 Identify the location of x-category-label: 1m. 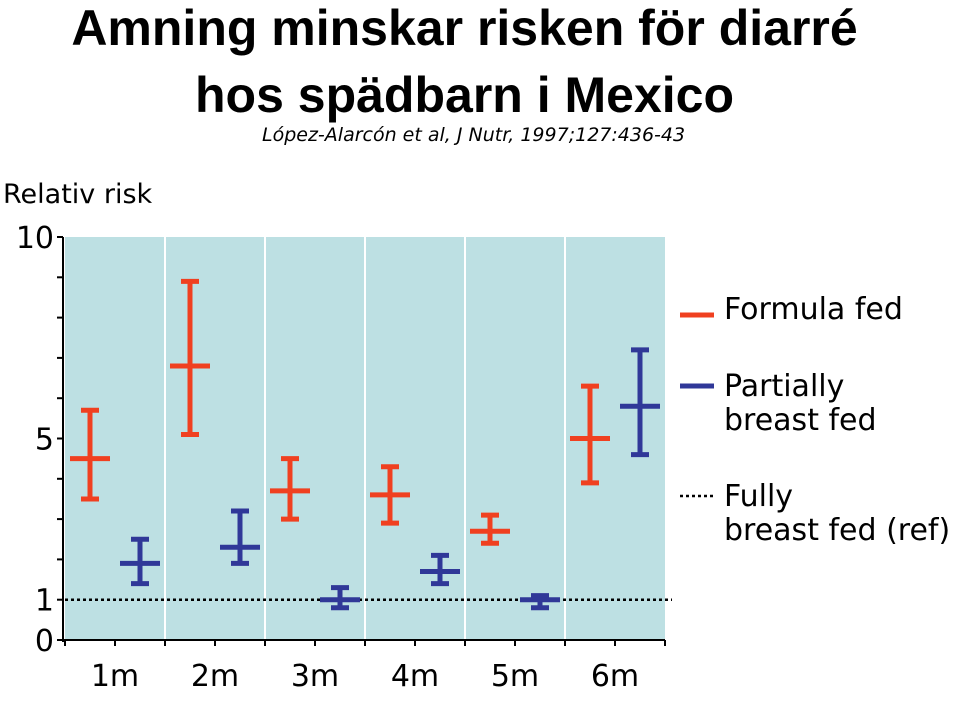
(115, 676).